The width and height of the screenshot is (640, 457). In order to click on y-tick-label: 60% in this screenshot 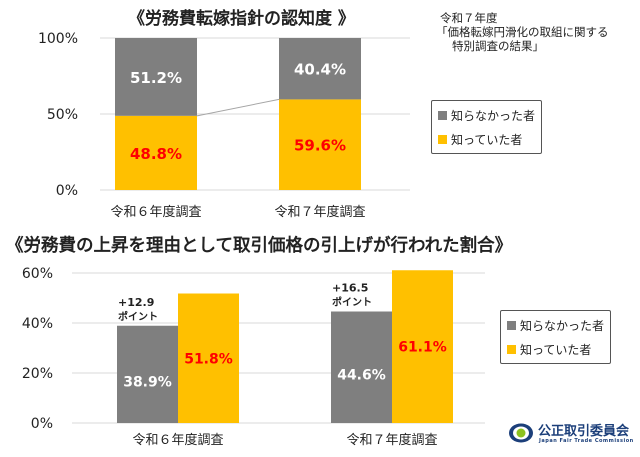, I will do `click(37, 274)`.